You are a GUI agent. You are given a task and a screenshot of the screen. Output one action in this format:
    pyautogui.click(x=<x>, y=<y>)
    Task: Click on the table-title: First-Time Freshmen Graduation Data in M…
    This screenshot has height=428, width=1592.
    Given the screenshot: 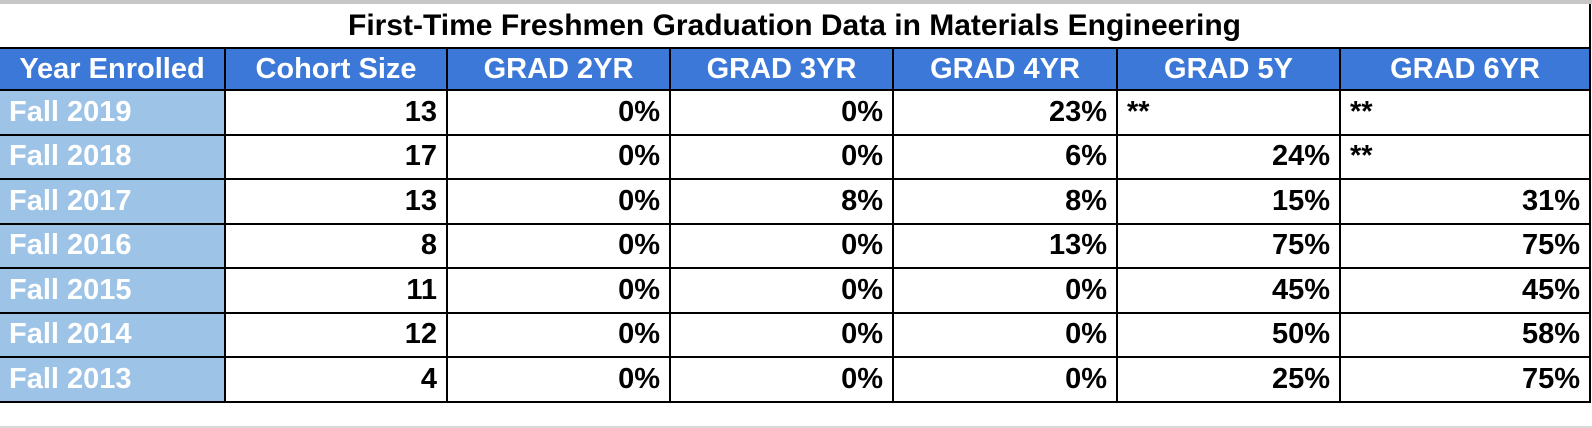 What is the action you would take?
    pyautogui.click(x=795, y=26)
    